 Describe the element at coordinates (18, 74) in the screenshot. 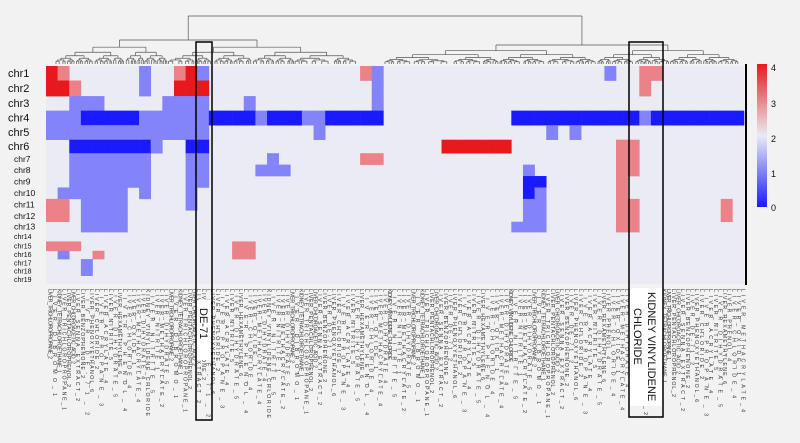

I see `row-label: chr1` at that location.